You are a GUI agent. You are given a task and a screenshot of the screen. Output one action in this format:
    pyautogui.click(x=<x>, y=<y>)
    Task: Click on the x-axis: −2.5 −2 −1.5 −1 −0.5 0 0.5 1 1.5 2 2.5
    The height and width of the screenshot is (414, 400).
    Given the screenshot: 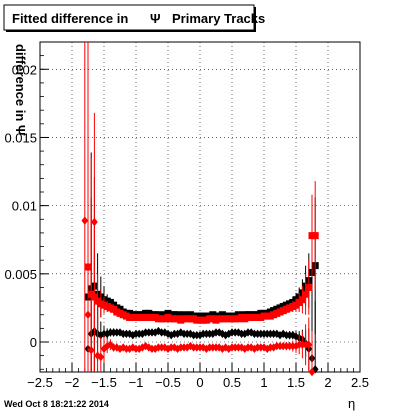 What is the action you would take?
    pyautogui.click(x=198, y=376)
    